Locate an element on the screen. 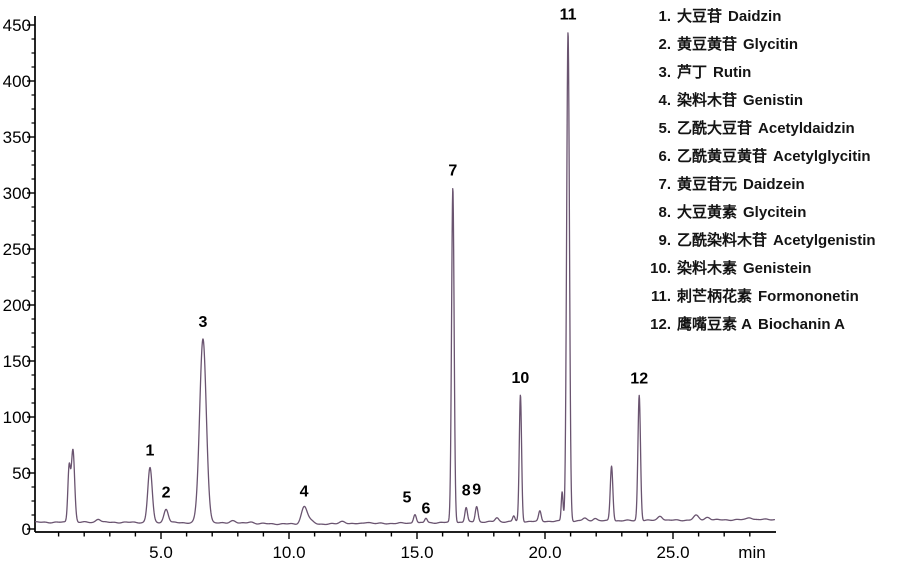 This screenshot has width=914, height=563. legend-name-zh: 黄豆苷元 is located at coordinates (707, 184).